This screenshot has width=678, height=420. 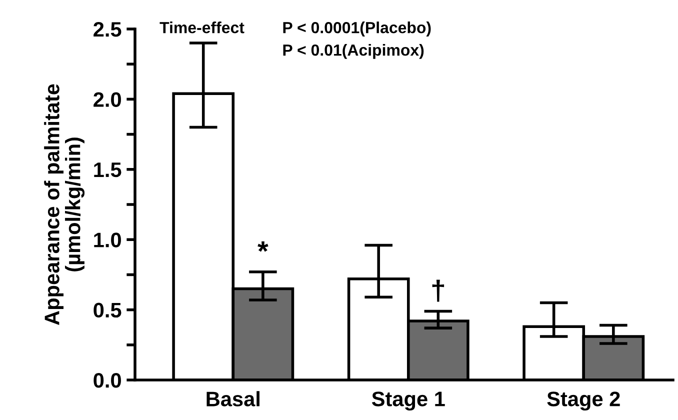 I want to click on x-tick-label: Basal, so click(x=233, y=398).